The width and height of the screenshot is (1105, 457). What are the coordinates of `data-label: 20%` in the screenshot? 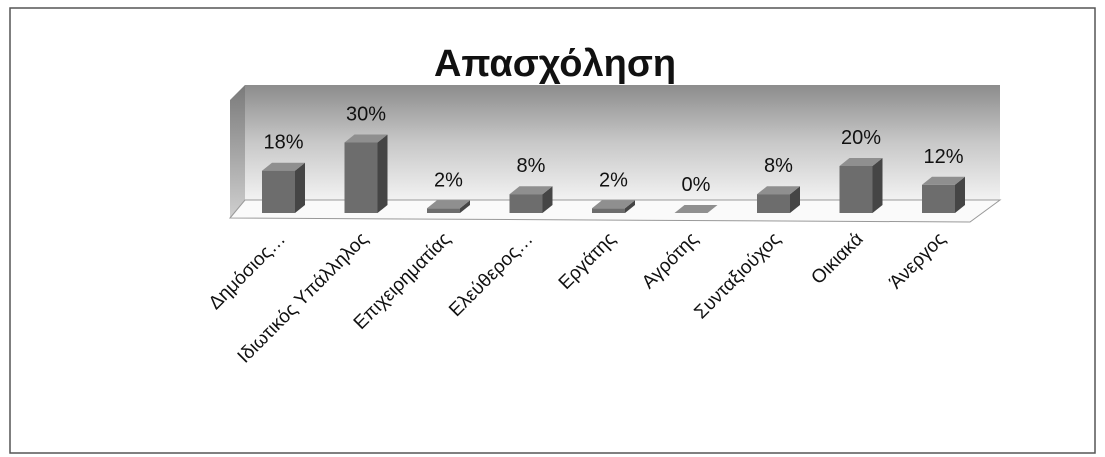 It's located at (861, 138).